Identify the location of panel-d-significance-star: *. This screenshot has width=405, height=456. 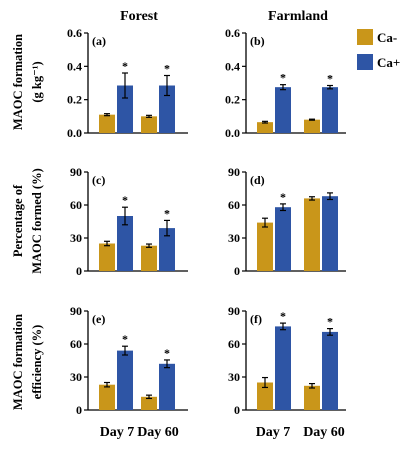
(283, 197).